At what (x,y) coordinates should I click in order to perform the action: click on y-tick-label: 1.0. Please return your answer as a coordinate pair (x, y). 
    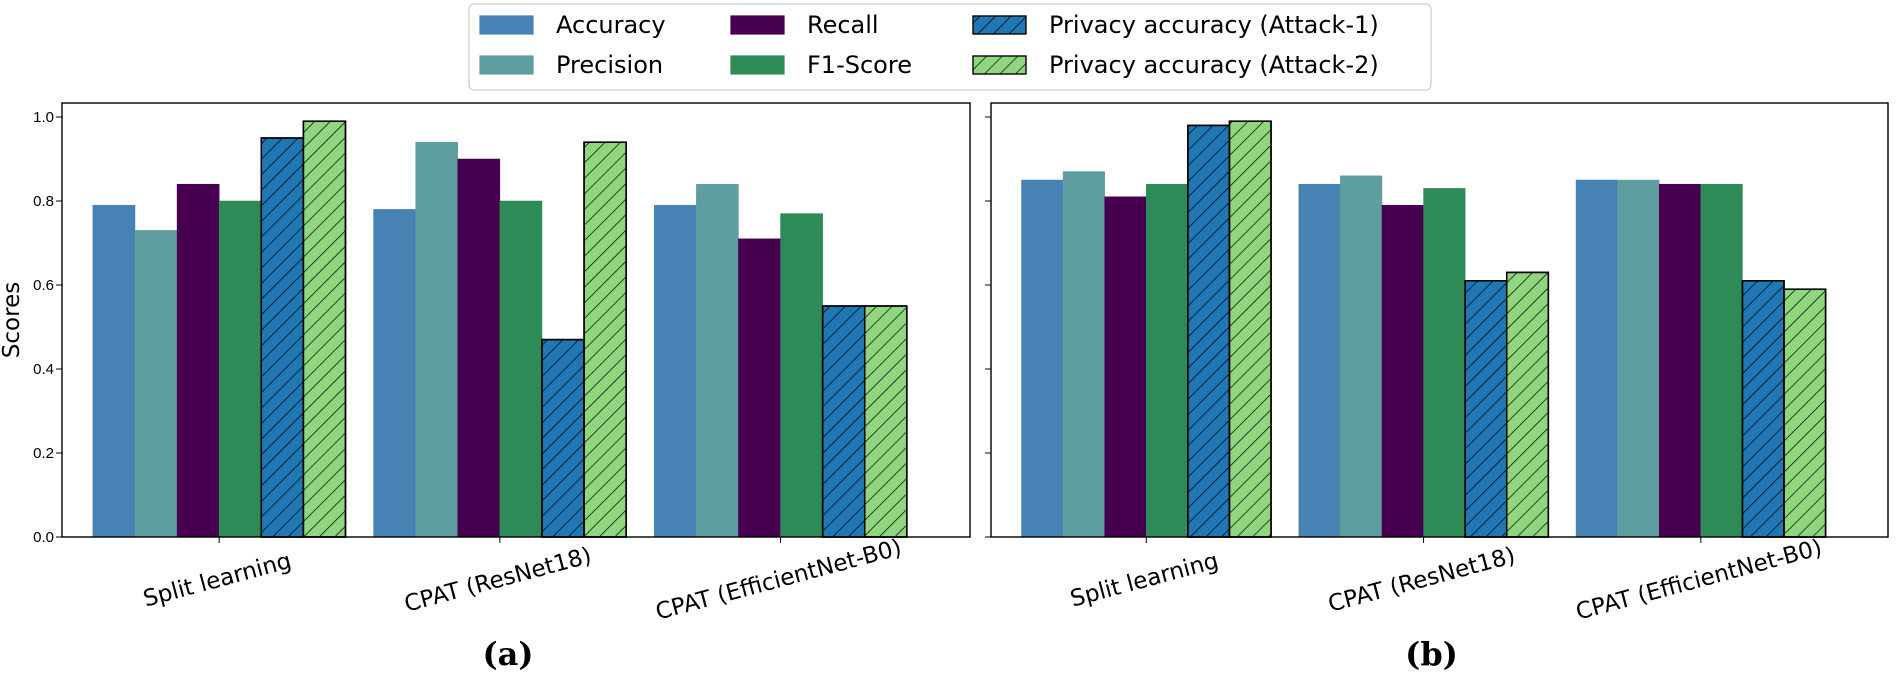
    Looking at the image, I should click on (43, 117).